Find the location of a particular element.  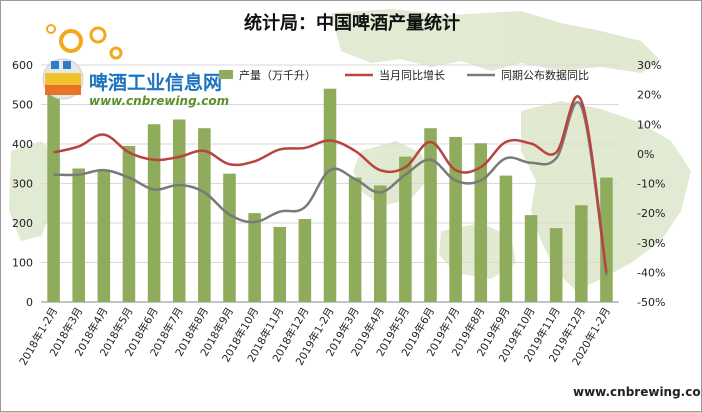

y-left-tick-label: 500 is located at coordinates (22, 105).